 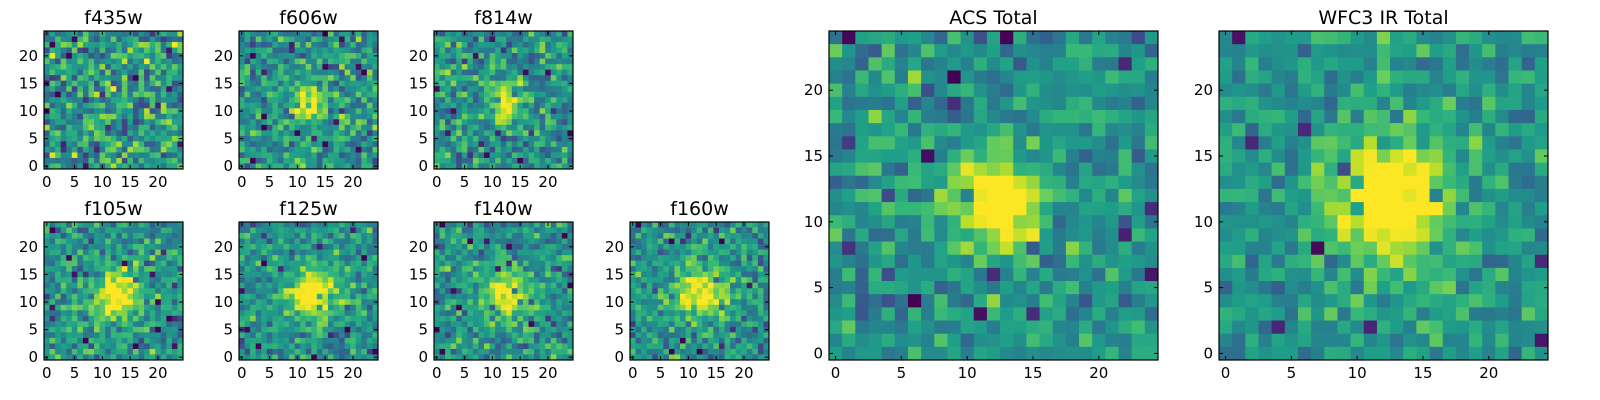 What do you see at coordinates (28, 247) in the screenshot?
I see `y-tick-label: 20` at bounding box center [28, 247].